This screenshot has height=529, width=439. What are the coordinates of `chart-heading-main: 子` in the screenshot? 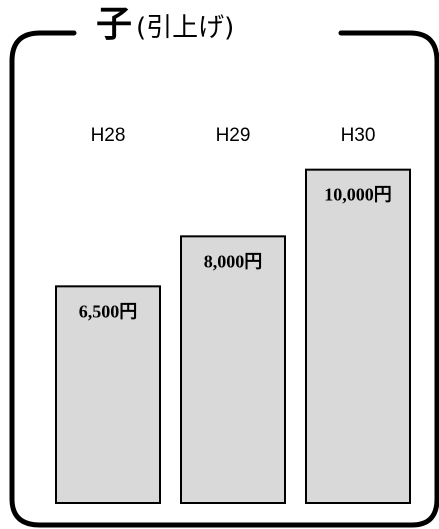 It's located at (114, 24).